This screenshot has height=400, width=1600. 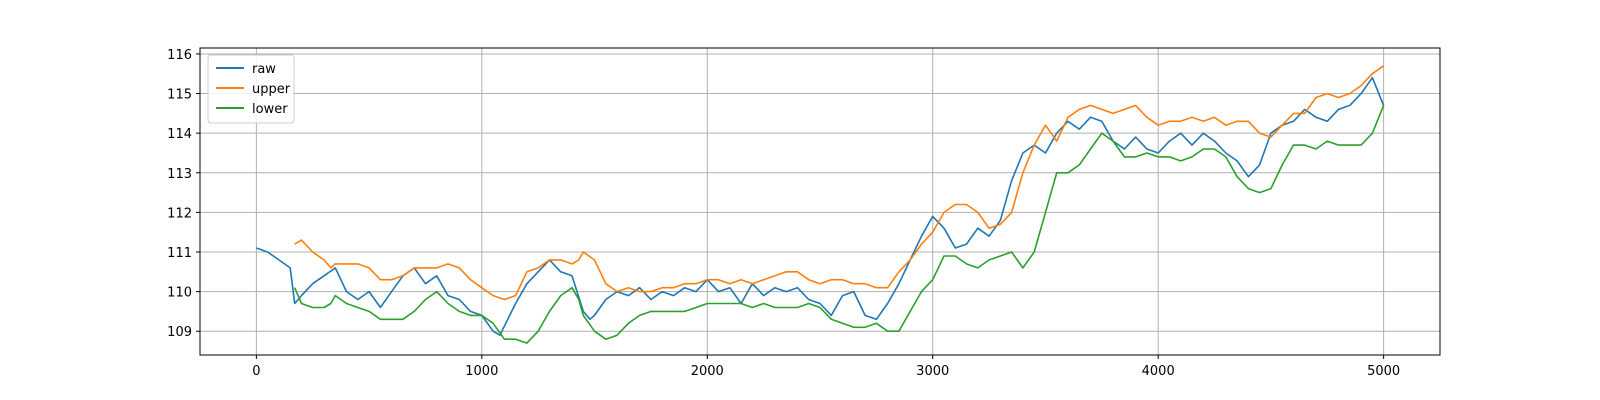 What do you see at coordinates (179, 213) in the screenshot?
I see `y-tick-label: 112` at bounding box center [179, 213].